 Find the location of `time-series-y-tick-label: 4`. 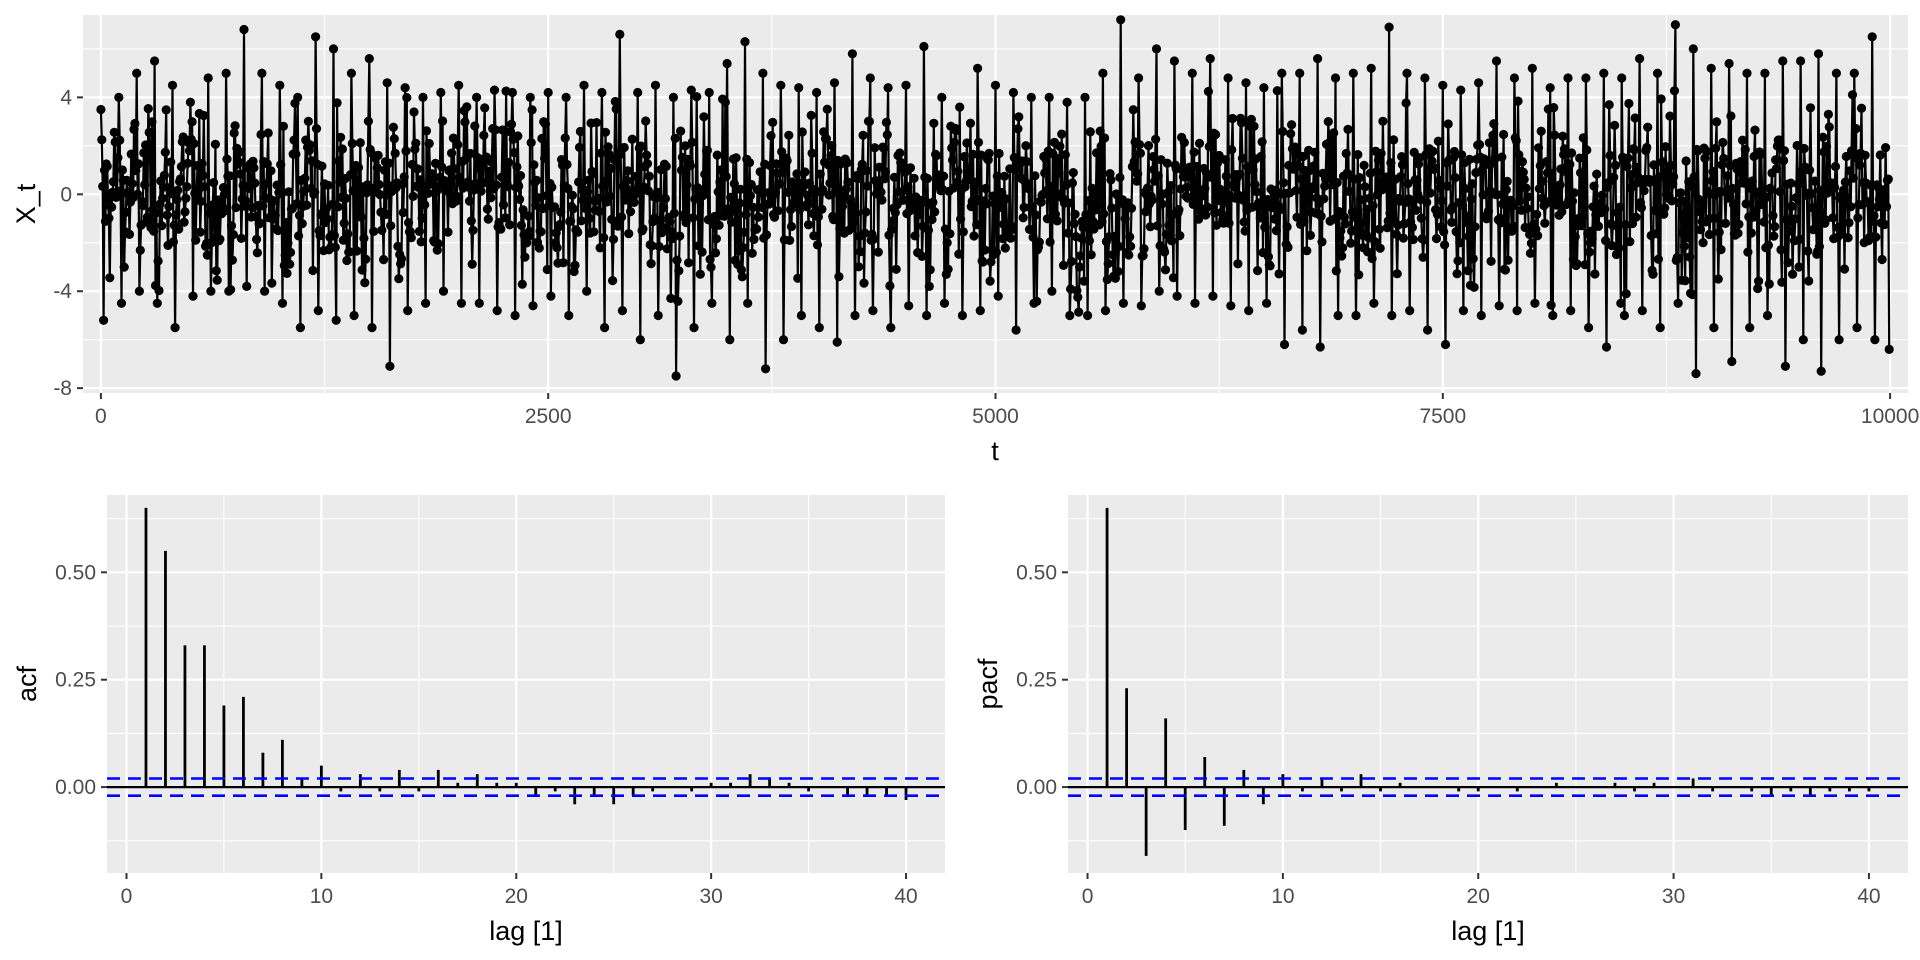

time-series-y-tick-label: 4 is located at coordinates (66, 97).